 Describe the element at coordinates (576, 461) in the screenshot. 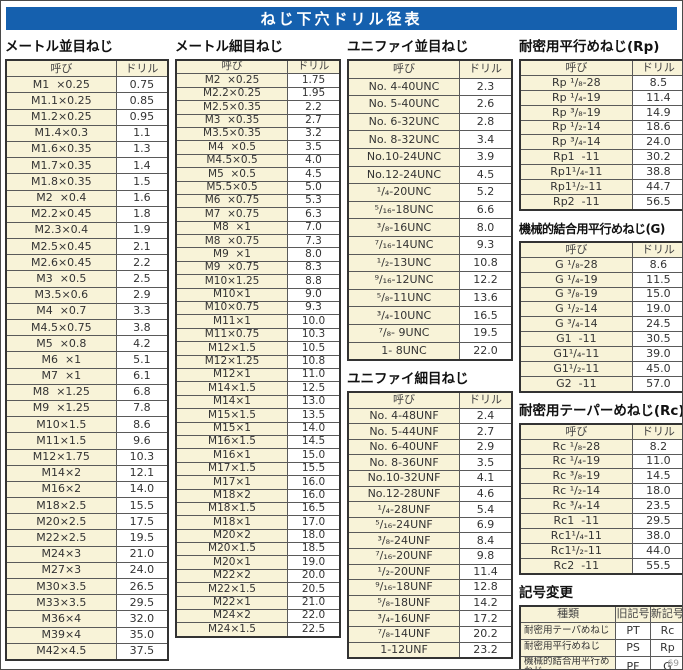

I see `thread-designation-cell: Rc ¹/₄-19` at that location.